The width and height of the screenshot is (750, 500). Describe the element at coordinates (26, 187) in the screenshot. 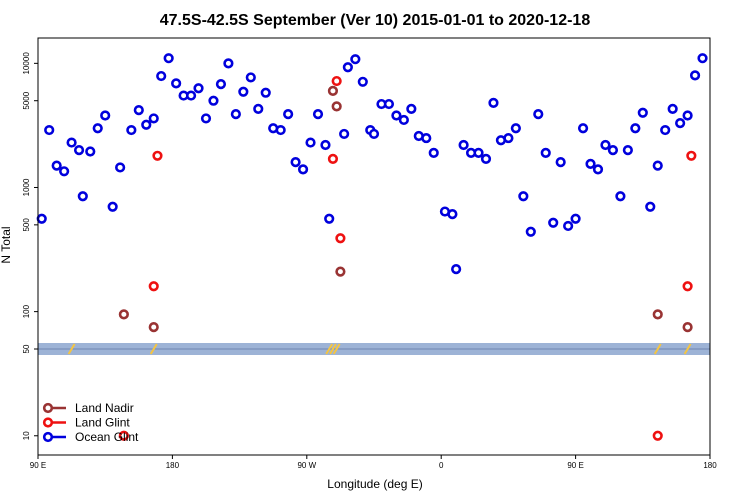

I see `y-tick-label: 1000` at that location.